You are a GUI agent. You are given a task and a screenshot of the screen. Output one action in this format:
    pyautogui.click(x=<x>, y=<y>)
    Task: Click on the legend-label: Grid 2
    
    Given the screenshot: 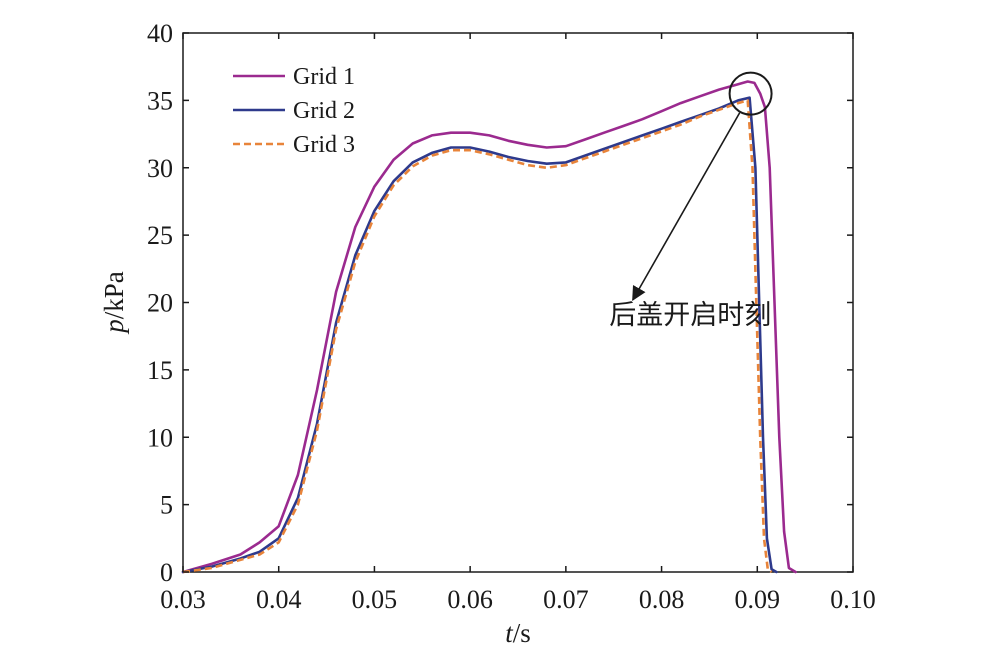 What is the action you would take?
    pyautogui.click(x=324, y=111)
    